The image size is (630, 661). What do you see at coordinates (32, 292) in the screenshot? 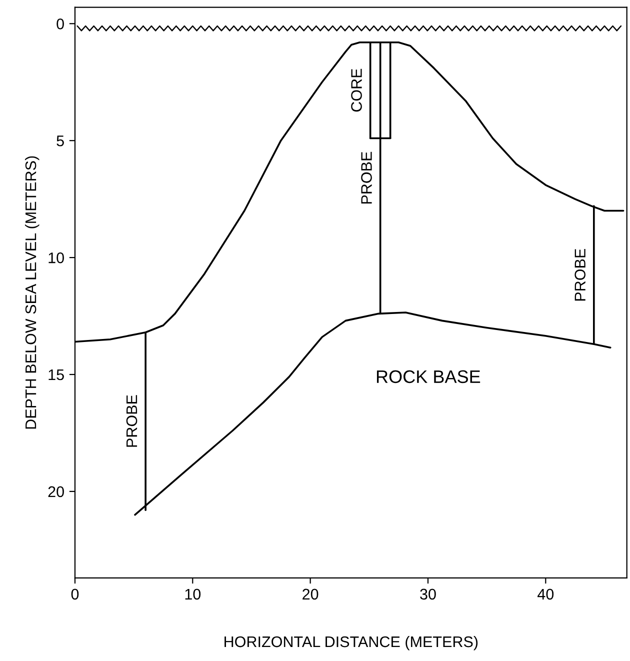
I see `y-axis-title: DEPTH BELOW SEA LEVEL (METERS)` at bounding box center [32, 292].